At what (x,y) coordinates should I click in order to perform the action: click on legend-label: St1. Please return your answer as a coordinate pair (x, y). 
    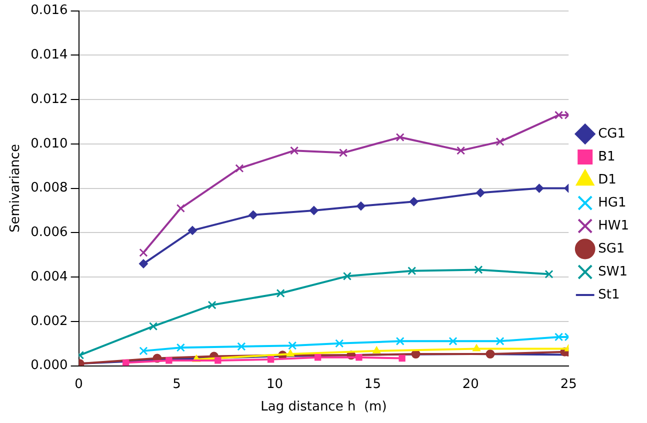
    Looking at the image, I should click on (609, 294).